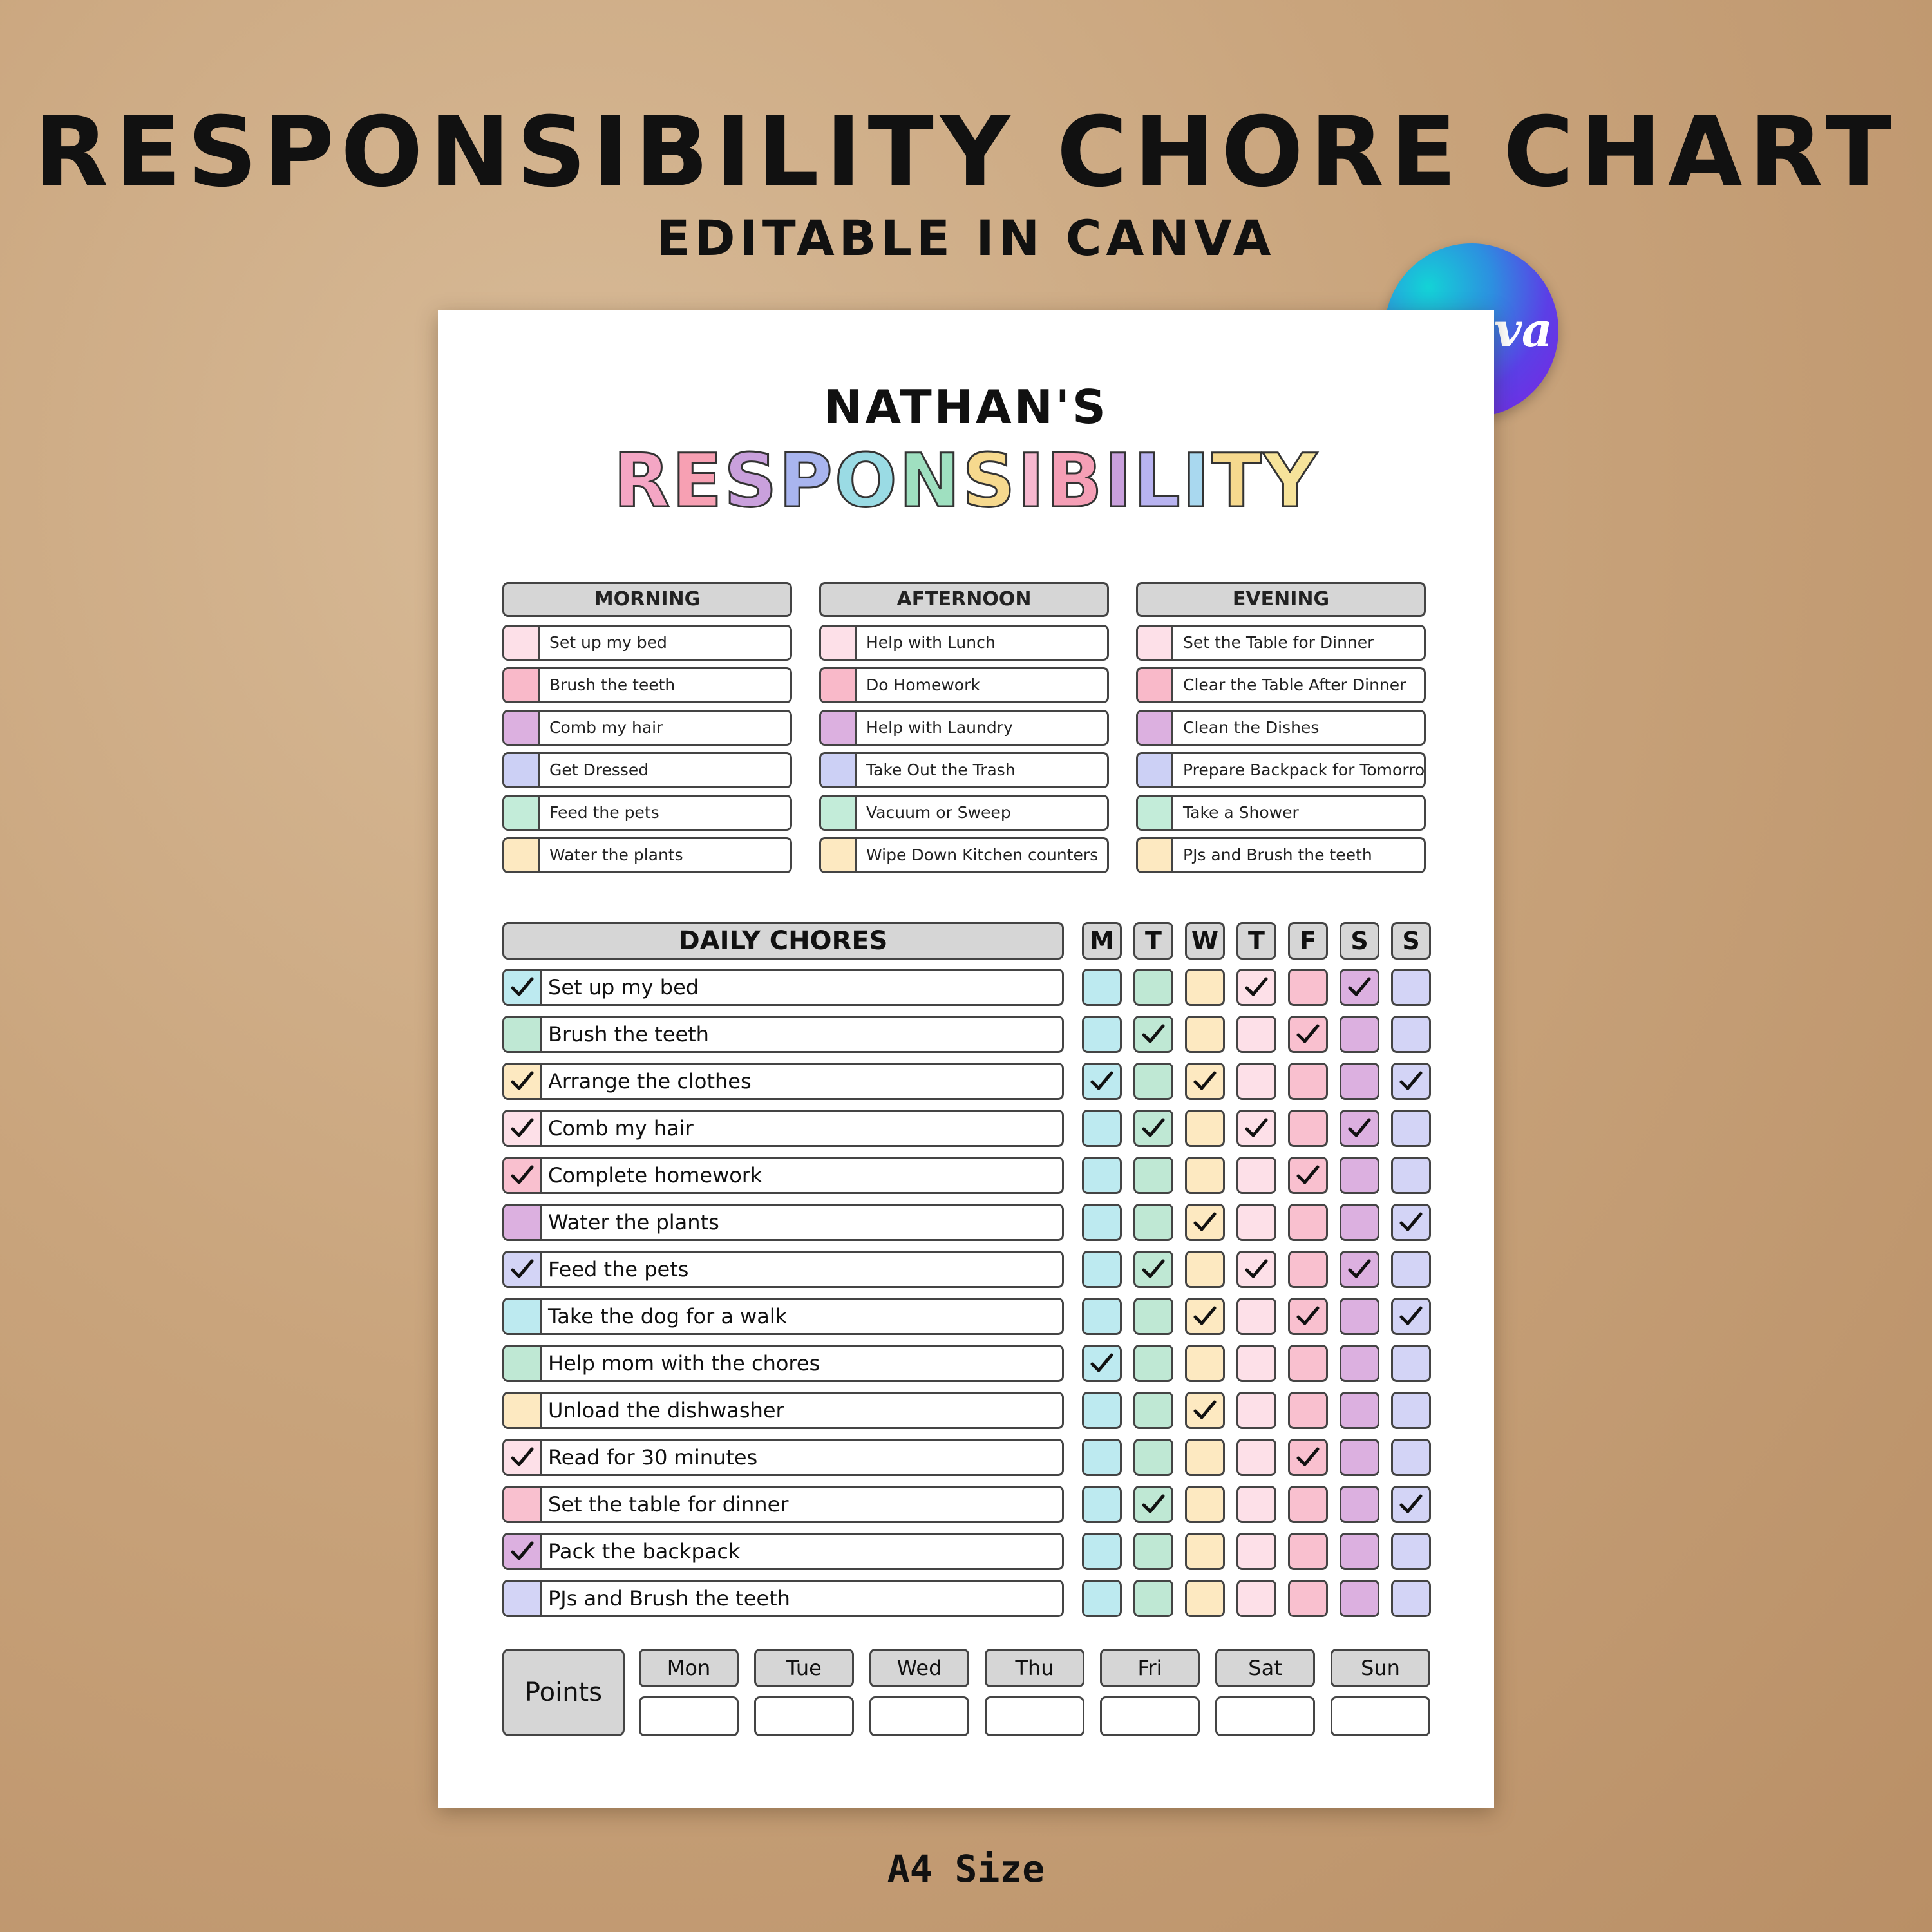 The height and width of the screenshot is (1932, 1932). What do you see at coordinates (964, 855) in the screenshot?
I see `task-row: Wipe Down Kitchen counters` at bounding box center [964, 855].